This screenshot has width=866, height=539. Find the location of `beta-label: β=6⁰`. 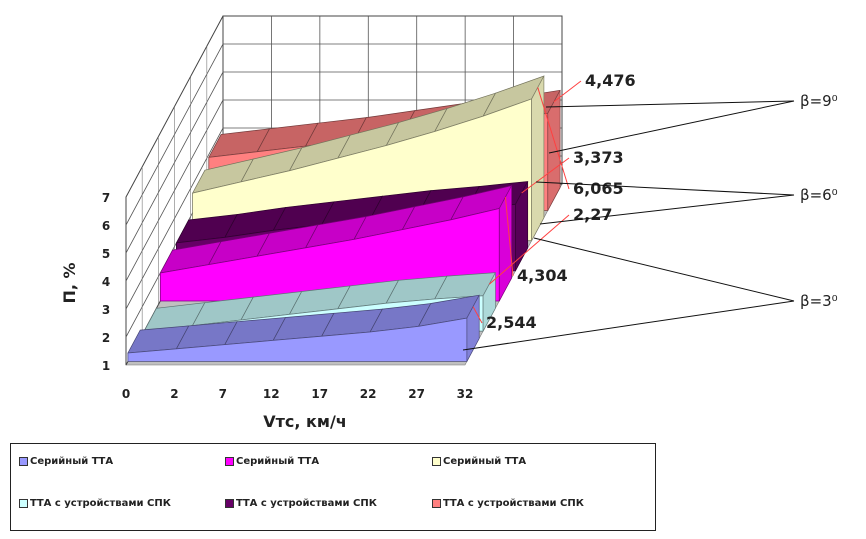

beta-label: β=6⁰ is located at coordinates (819, 195).